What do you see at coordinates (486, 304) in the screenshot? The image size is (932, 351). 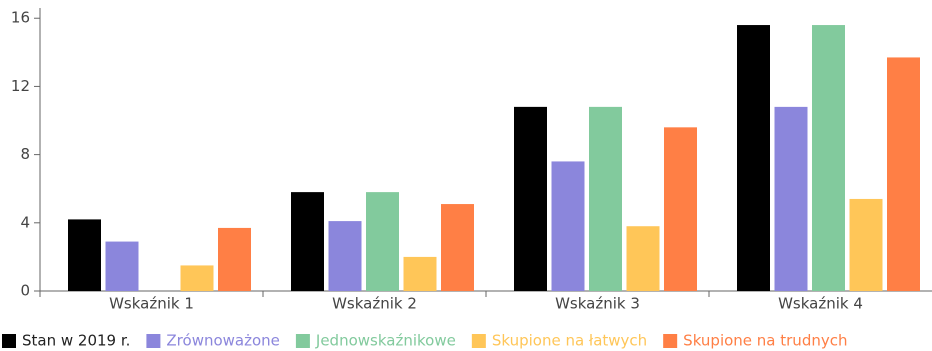 I see `x-axis-labels: Wskaźnik 1 Wskaźnik 2 Wskaźnik 3 Wskaźnik 4` at bounding box center [486, 304].